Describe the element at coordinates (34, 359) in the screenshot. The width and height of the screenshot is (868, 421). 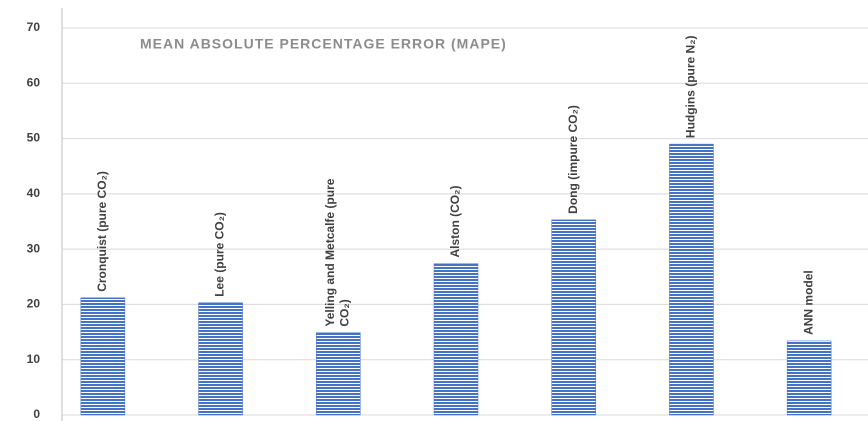
I see `y-tick-label: 10` at that location.